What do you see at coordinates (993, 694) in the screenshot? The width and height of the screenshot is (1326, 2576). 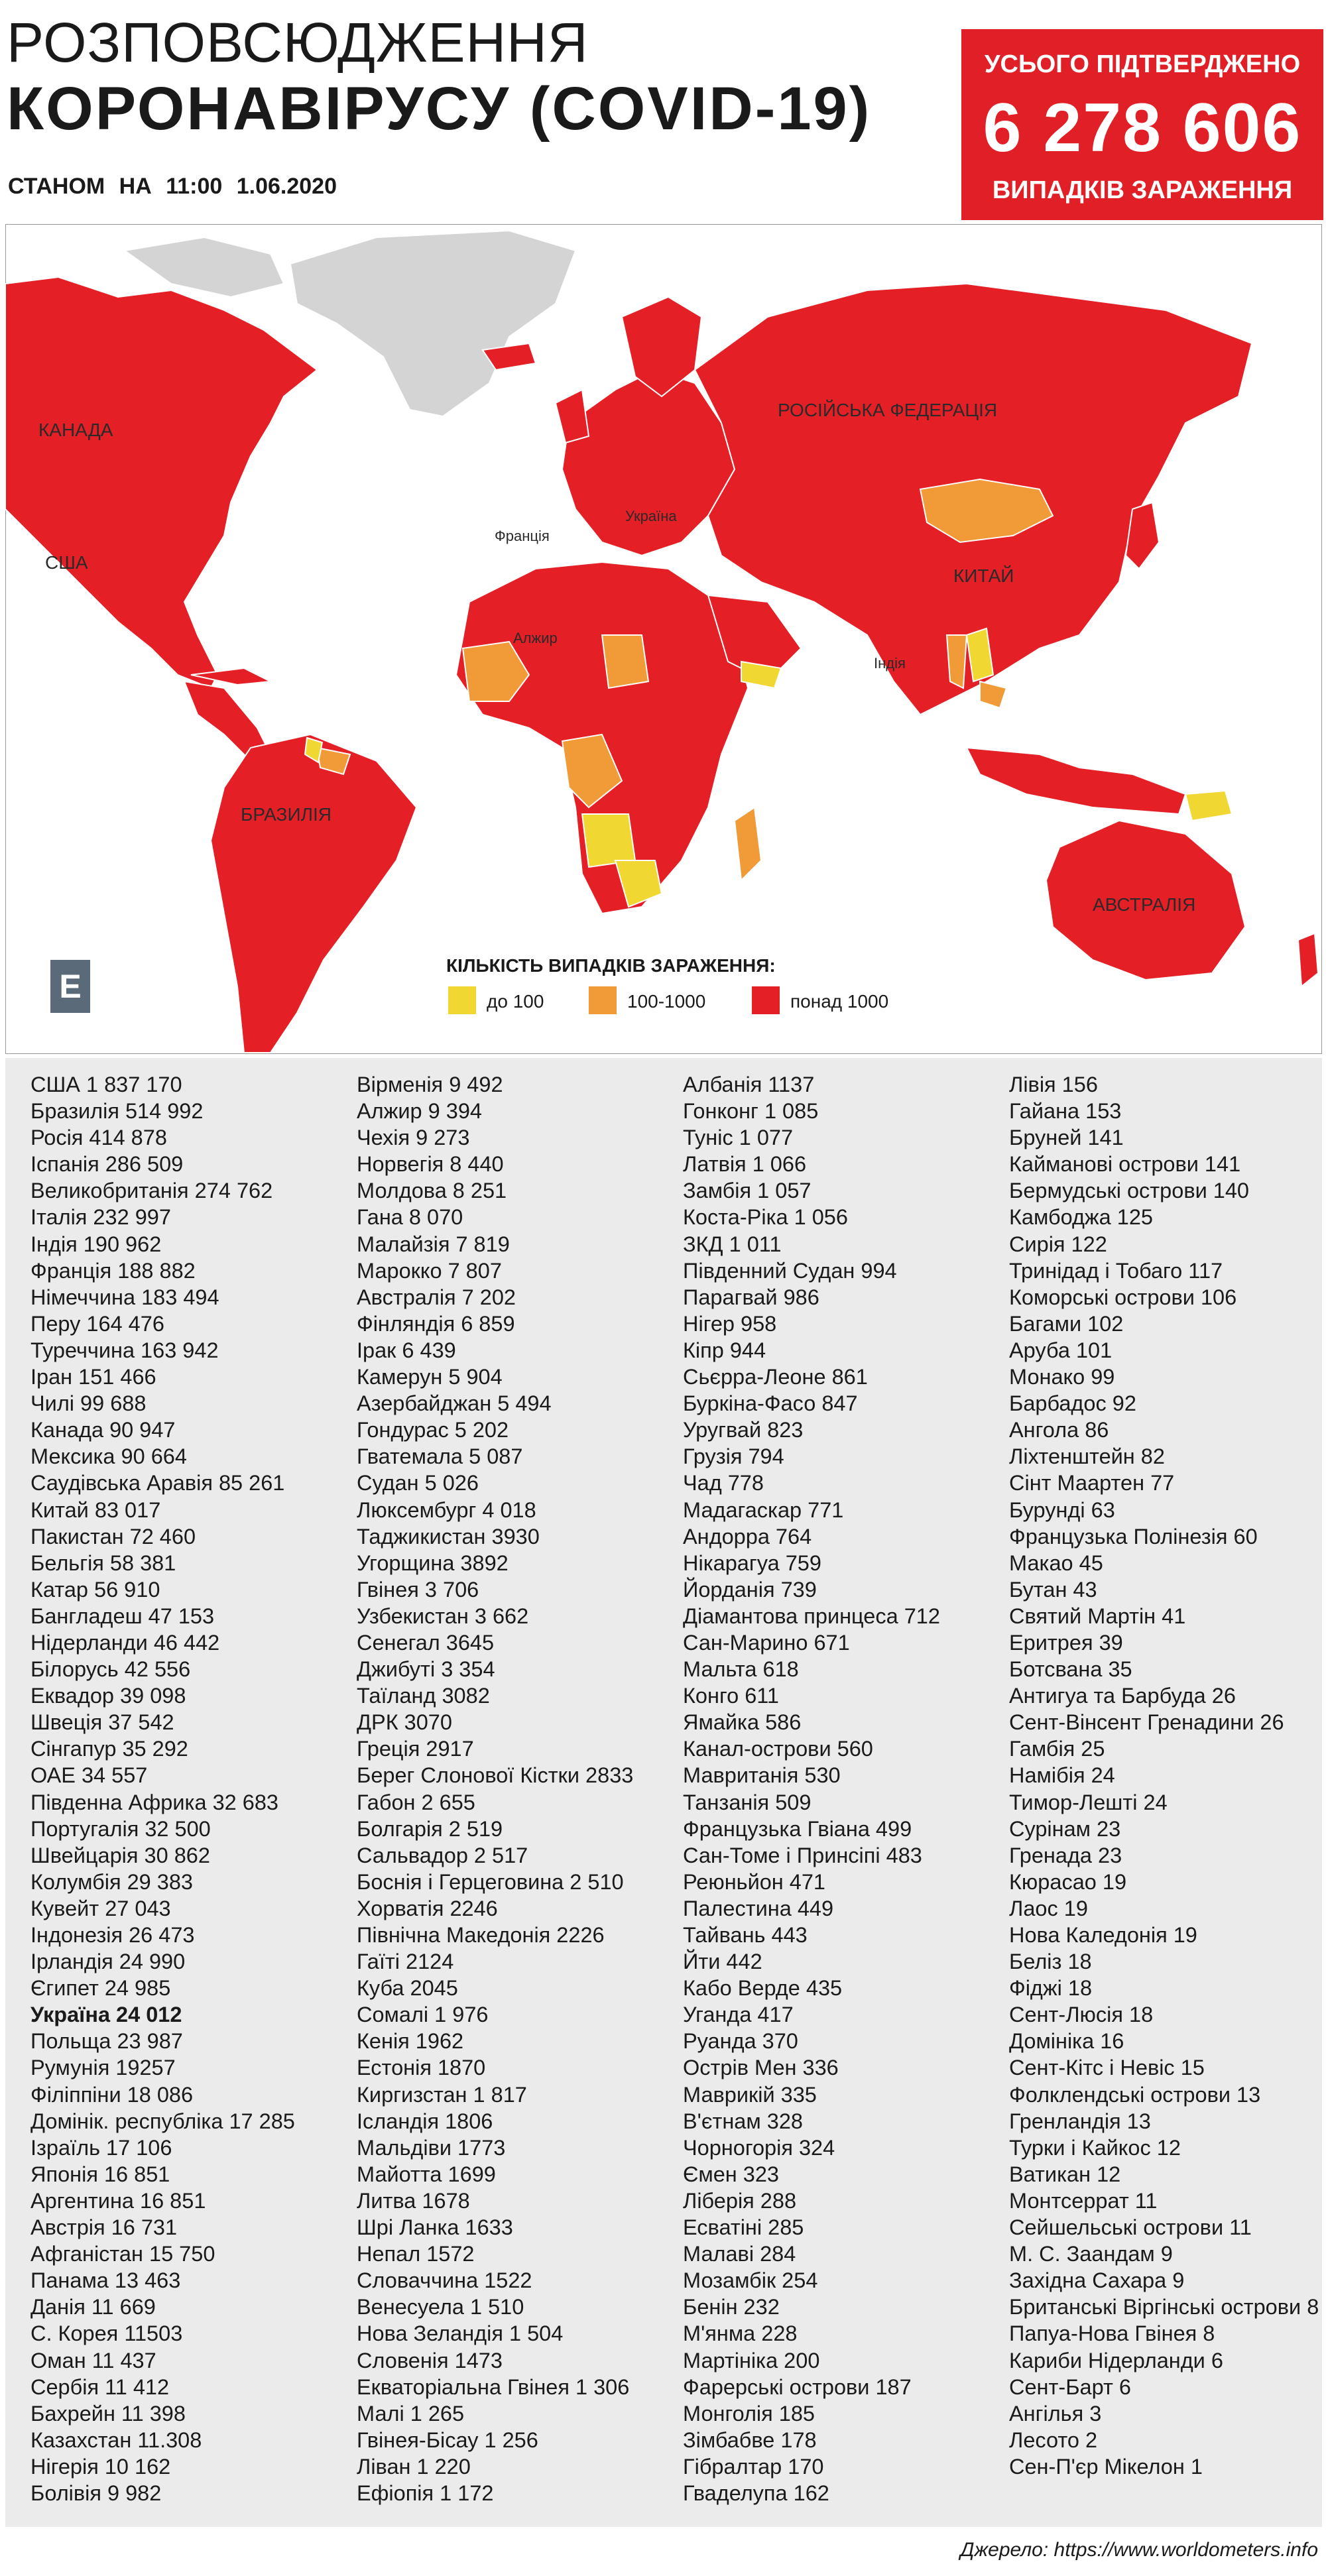 I see `cambodia-shape` at bounding box center [993, 694].